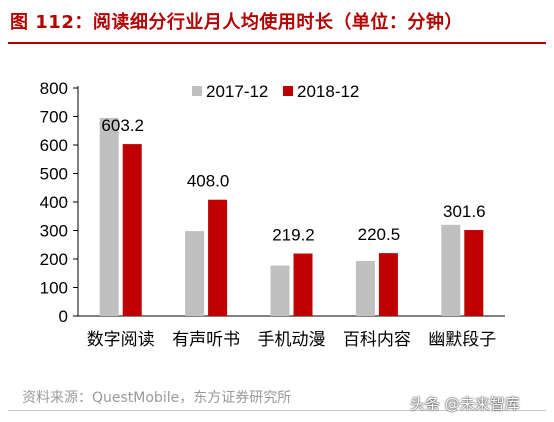  Describe the element at coordinates (462, 340) in the screenshot. I see `category-label: 幽默段子` at that location.